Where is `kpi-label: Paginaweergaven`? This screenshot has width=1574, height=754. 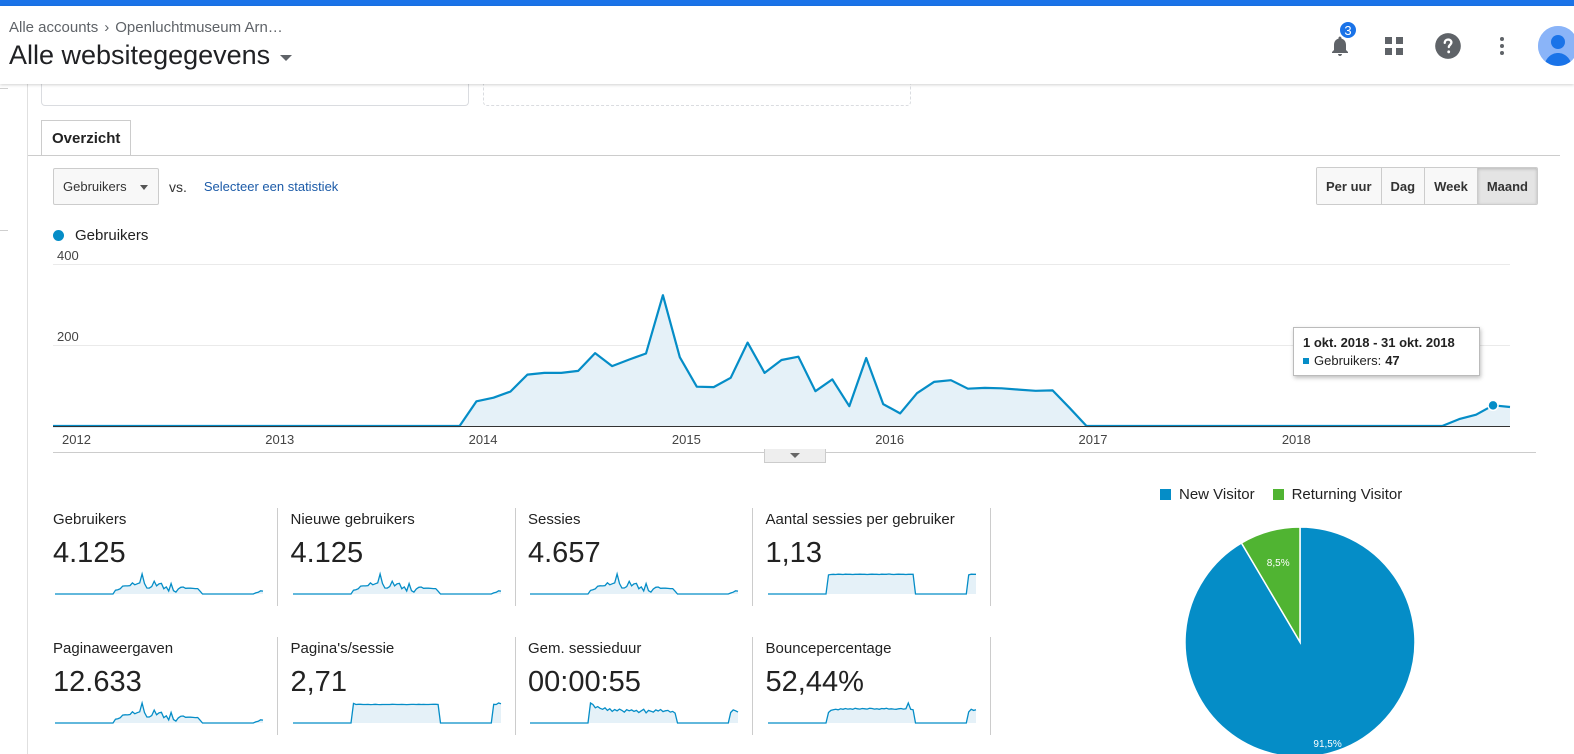
kpi-label: Paginaweergaven is located at coordinates (113, 648).